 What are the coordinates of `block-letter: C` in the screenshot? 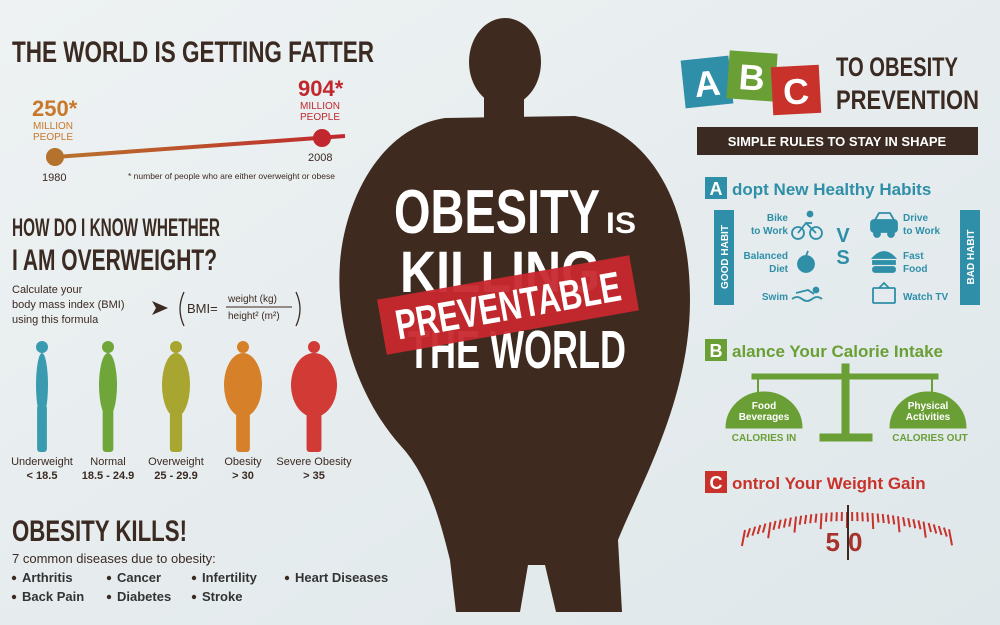 It's located at (796, 91).